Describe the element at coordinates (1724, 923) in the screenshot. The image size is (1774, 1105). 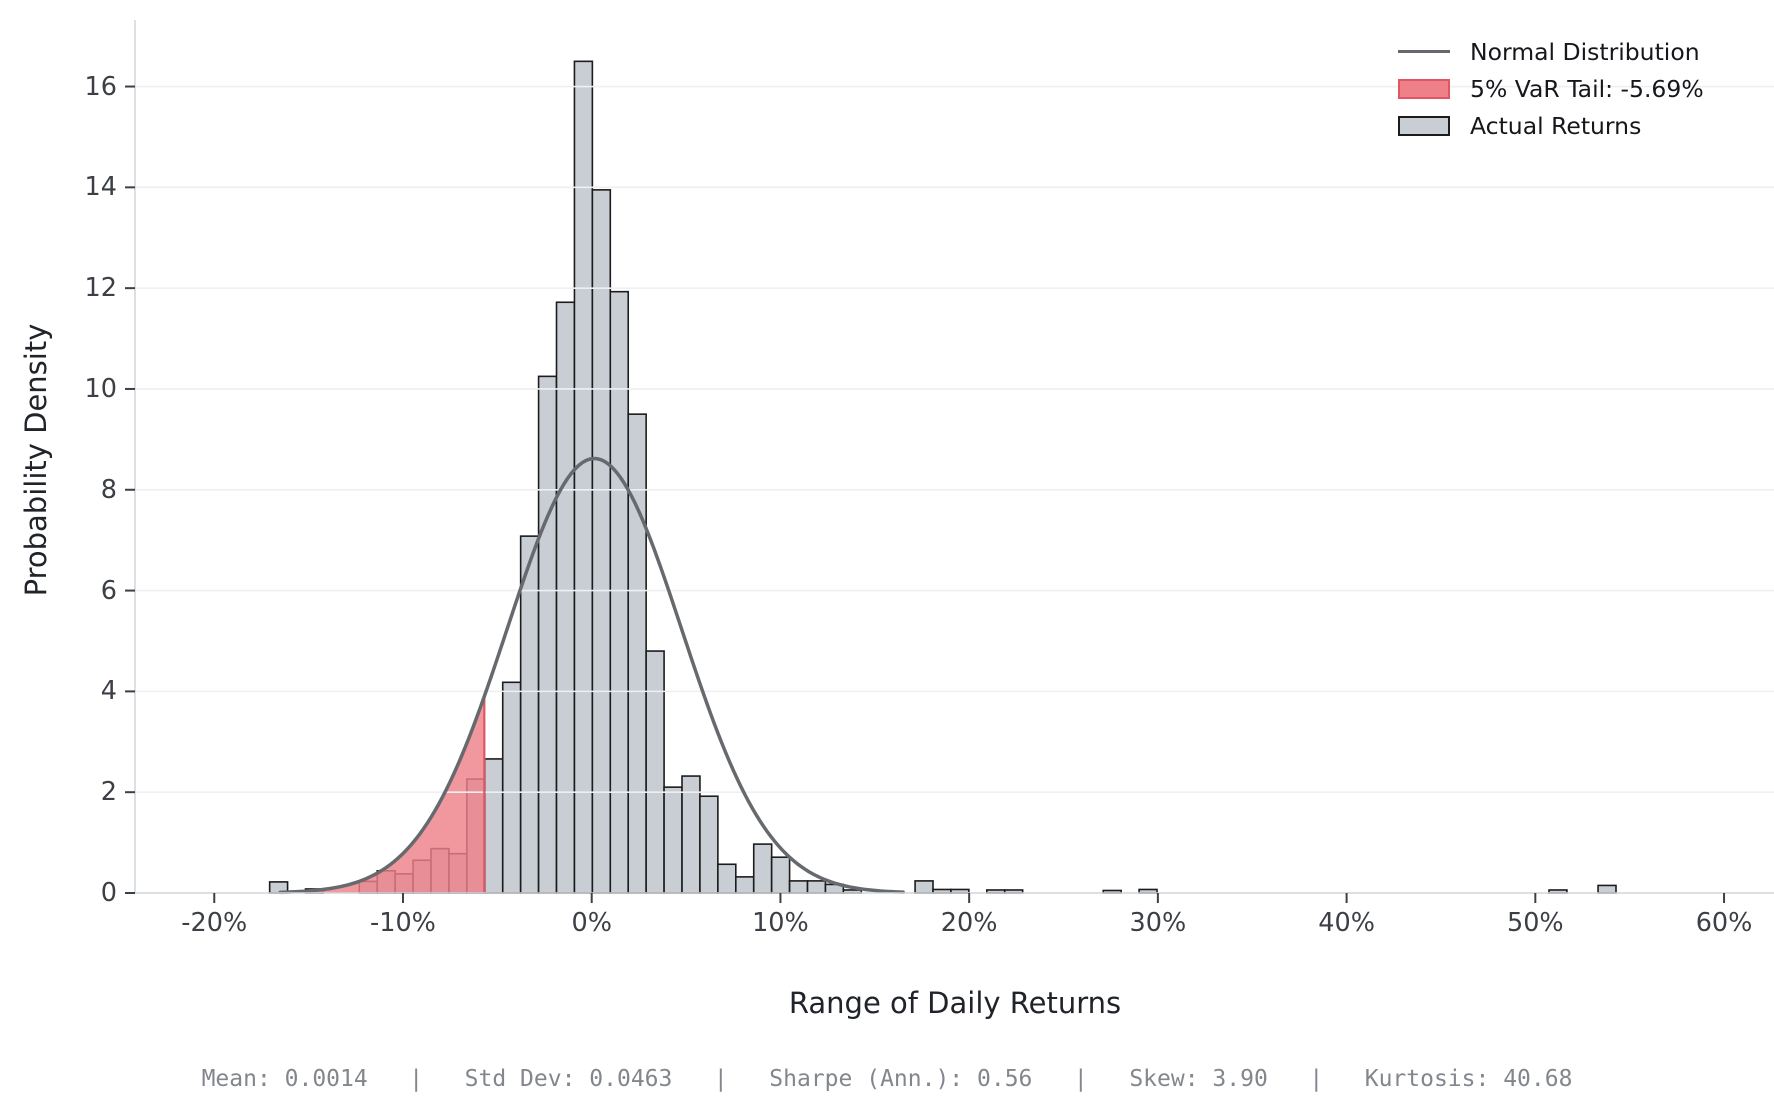
I see `x-tick-label: 60%` at that location.